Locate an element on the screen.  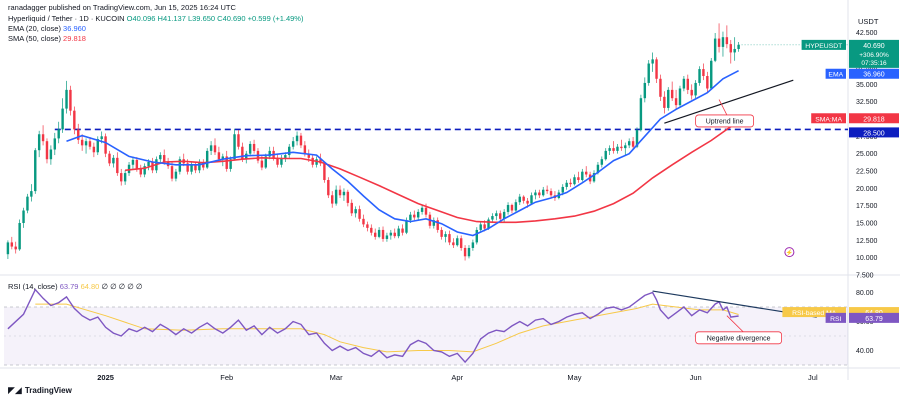
last-price-change: +306.90% is located at coordinates (874, 55).